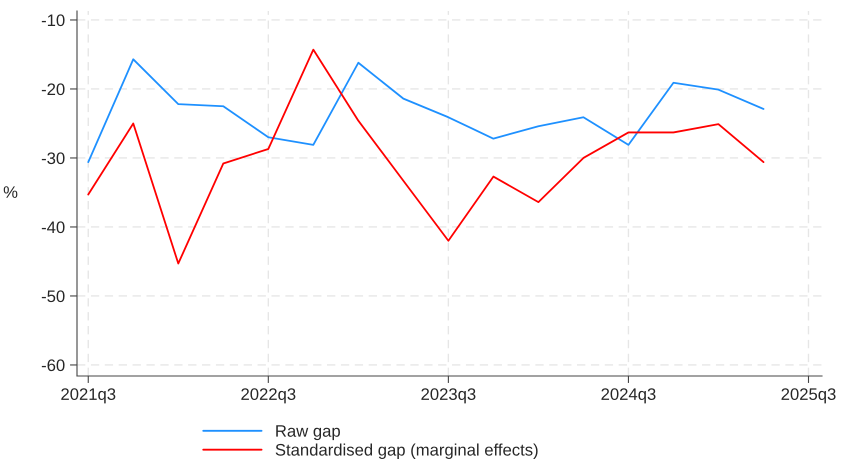 The height and width of the screenshot is (474, 843). Describe the element at coordinates (53, 227) in the screenshot. I see `y-tick-label: -40` at that location.